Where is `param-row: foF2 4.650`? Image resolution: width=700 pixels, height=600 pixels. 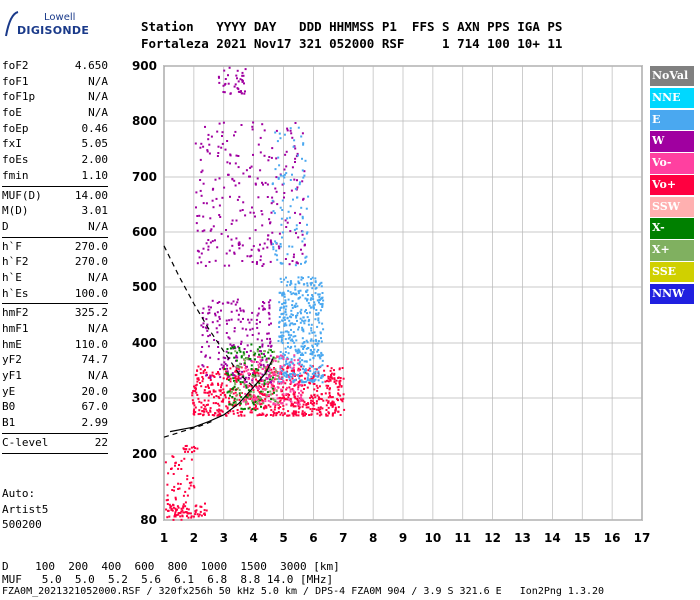
param-row: foF2 4.650 is located at coordinates (55, 66).